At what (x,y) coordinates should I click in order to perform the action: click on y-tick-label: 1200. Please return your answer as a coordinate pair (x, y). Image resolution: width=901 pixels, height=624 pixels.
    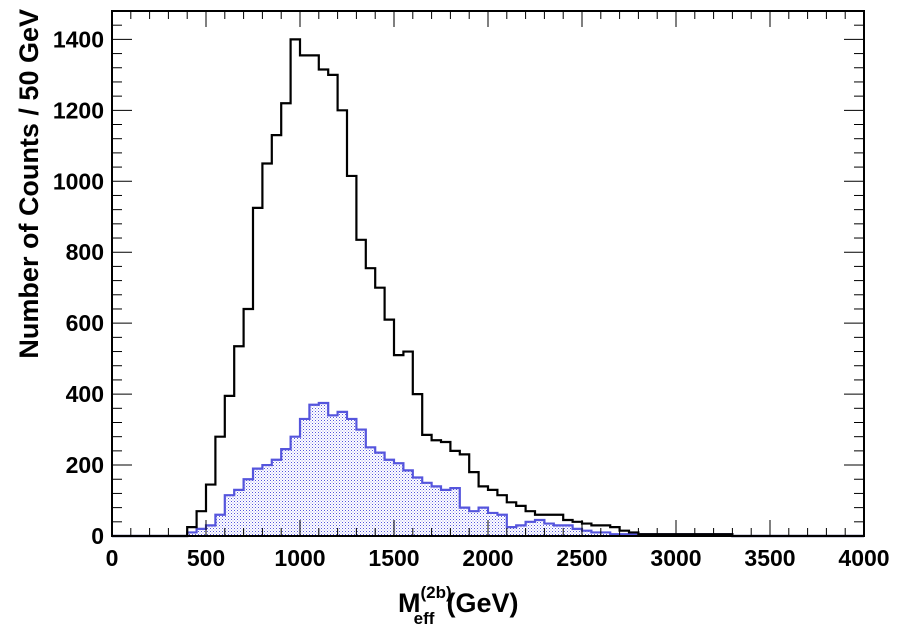
    Looking at the image, I should click on (78, 110).